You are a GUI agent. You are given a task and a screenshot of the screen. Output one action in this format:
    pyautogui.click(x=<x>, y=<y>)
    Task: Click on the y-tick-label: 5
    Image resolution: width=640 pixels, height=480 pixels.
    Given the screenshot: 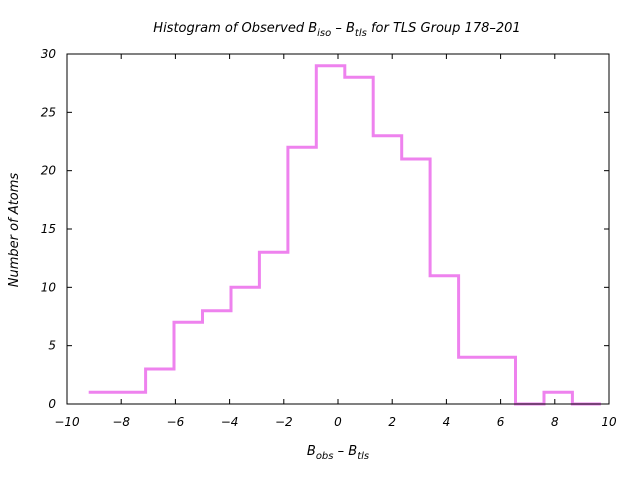 What is the action you would take?
    pyautogui.click(x=52, y=346)
    